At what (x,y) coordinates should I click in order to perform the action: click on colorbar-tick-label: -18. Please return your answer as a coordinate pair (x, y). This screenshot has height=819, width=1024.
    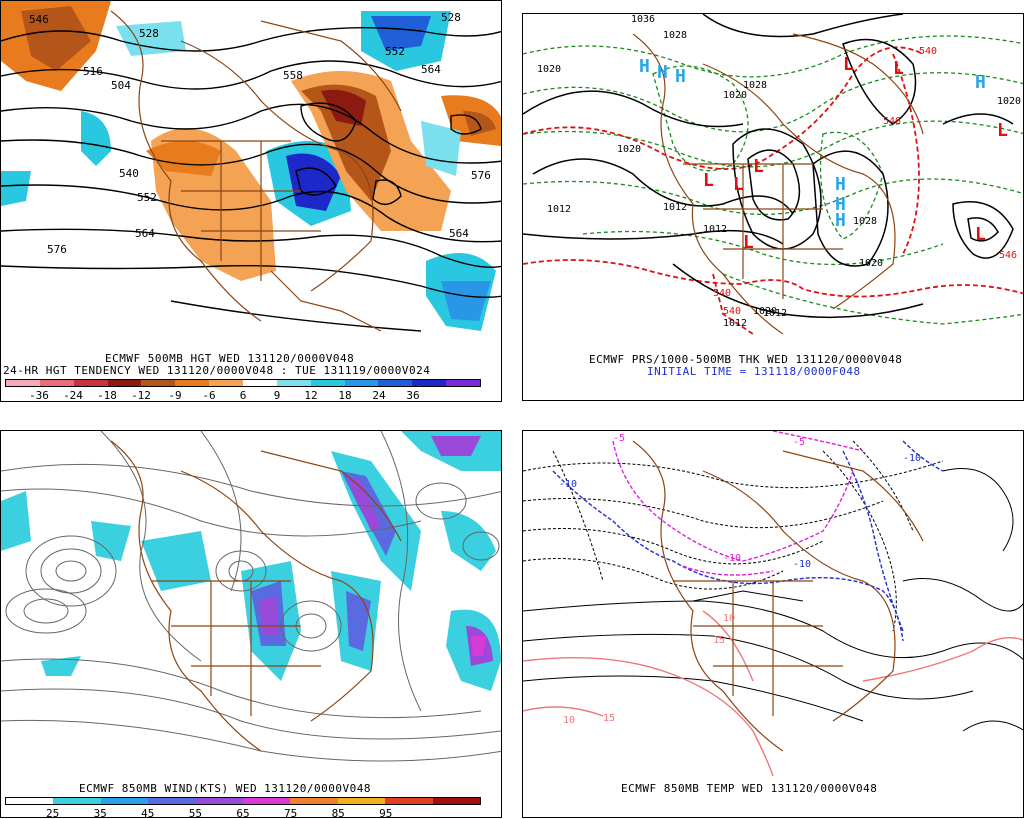
    Looking at the image, I should click on (107, 395).